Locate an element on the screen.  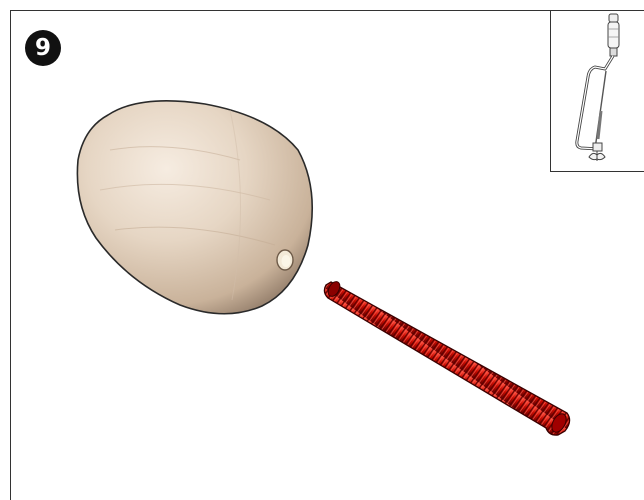
assembly-inset is located at coordinates (597, 91).